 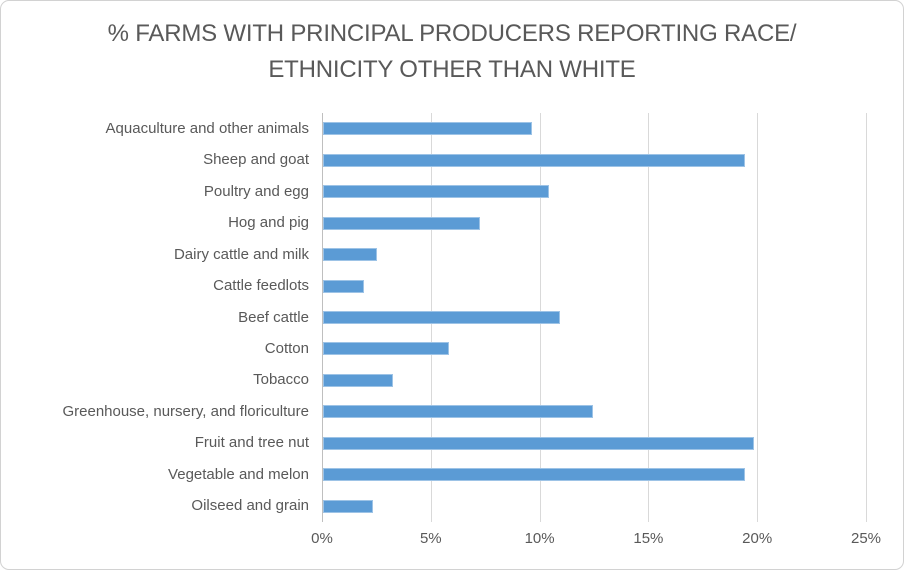 What do you see at coordinates (866, 538) in the screenshot?
I see `x-tick-label: 25%` at bounding box center [866, 538].